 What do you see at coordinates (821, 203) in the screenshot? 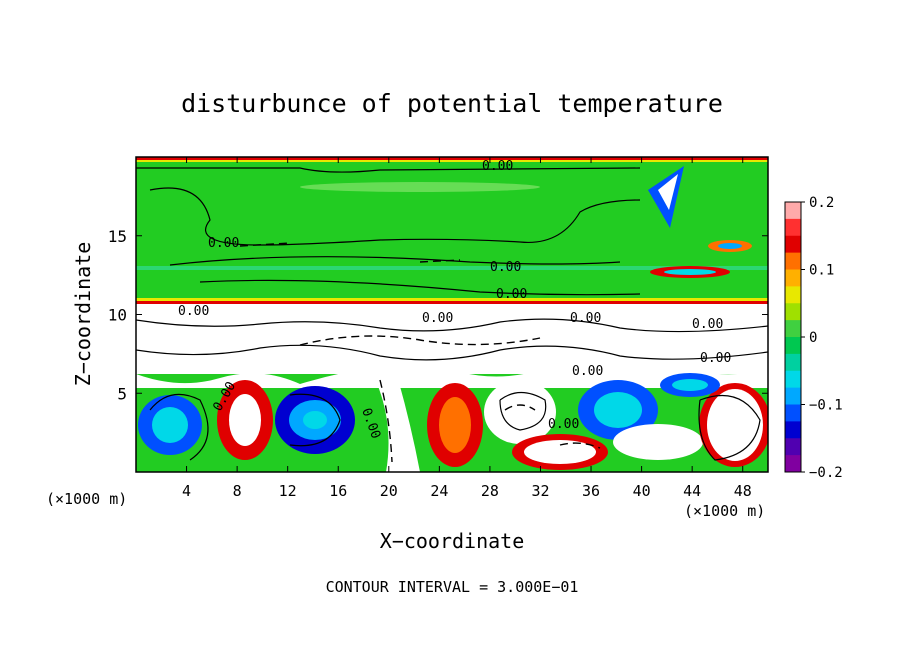
I see `colorbar-tick-label: 0.2` at bounding box center [821, 203].